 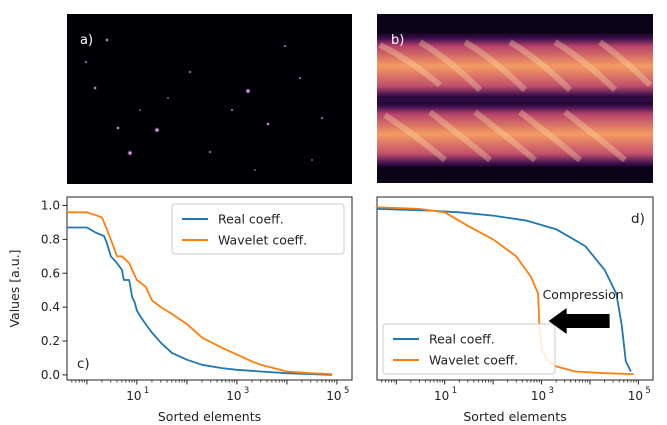 I want to click on legend-c: Real coeff. Wavelet coeff., so click(x=258, y=229).